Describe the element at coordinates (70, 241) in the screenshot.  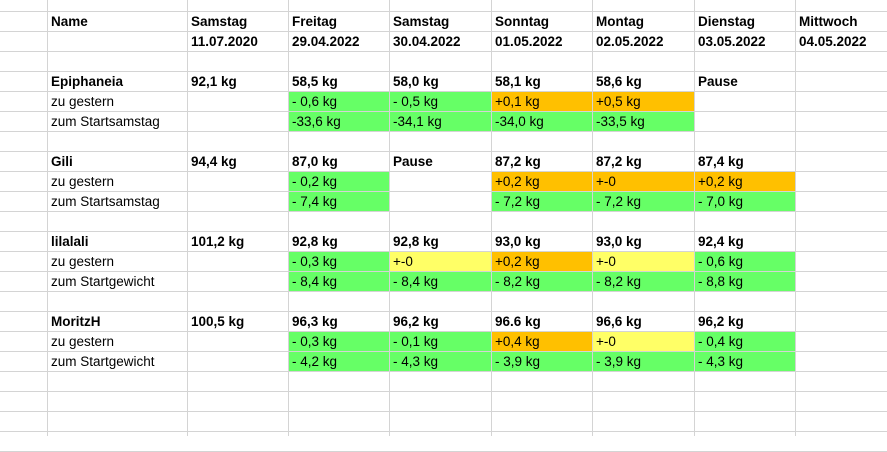
I see `participant-name-cell: lilalali` at that location.